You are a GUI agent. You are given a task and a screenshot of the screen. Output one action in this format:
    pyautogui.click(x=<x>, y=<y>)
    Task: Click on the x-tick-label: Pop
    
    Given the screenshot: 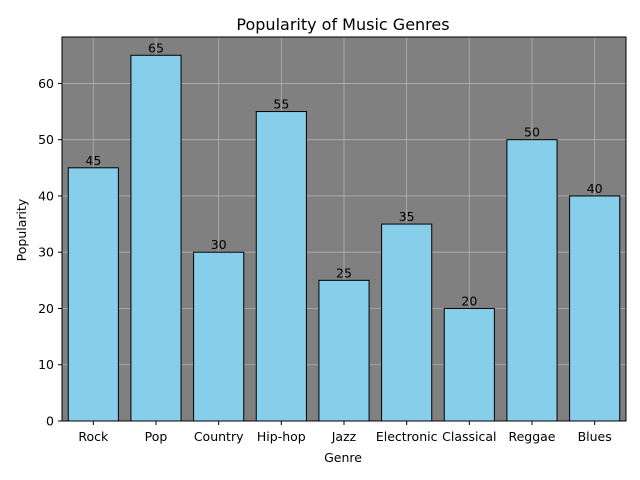 What is the action you would take?
    pyautogui.click(x=156, y=436)
    